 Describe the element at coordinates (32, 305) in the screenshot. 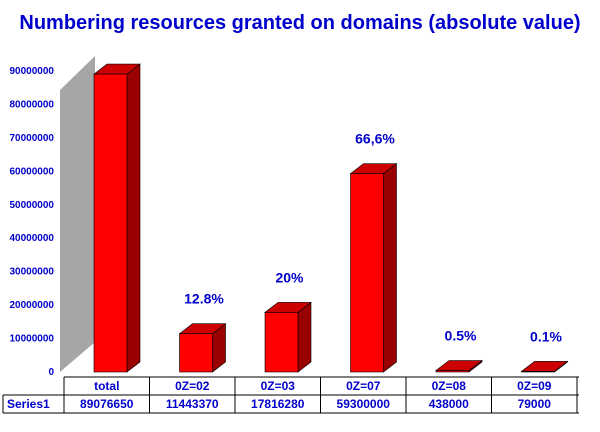

I see `y-tick-label: 20000000` at that location.